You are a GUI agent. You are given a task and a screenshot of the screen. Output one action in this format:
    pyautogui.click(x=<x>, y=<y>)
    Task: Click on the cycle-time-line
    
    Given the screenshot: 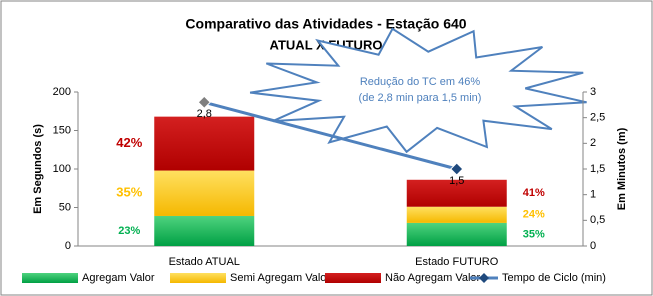 What is the action you would take?
    pyautogui.click(x=330, y=135)
    